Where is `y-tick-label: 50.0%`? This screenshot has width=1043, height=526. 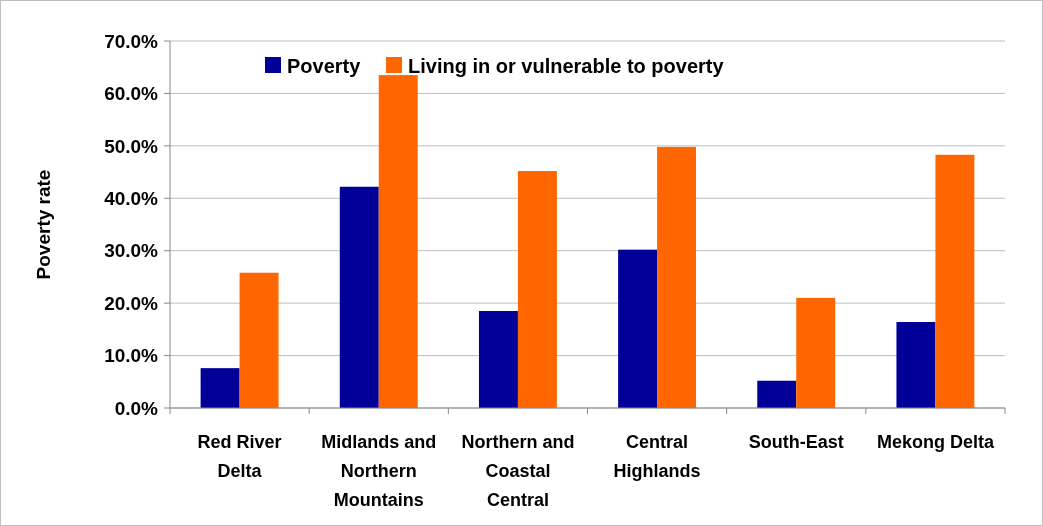
y-tick-label: 50.0% is located at coordinates (131, 146).